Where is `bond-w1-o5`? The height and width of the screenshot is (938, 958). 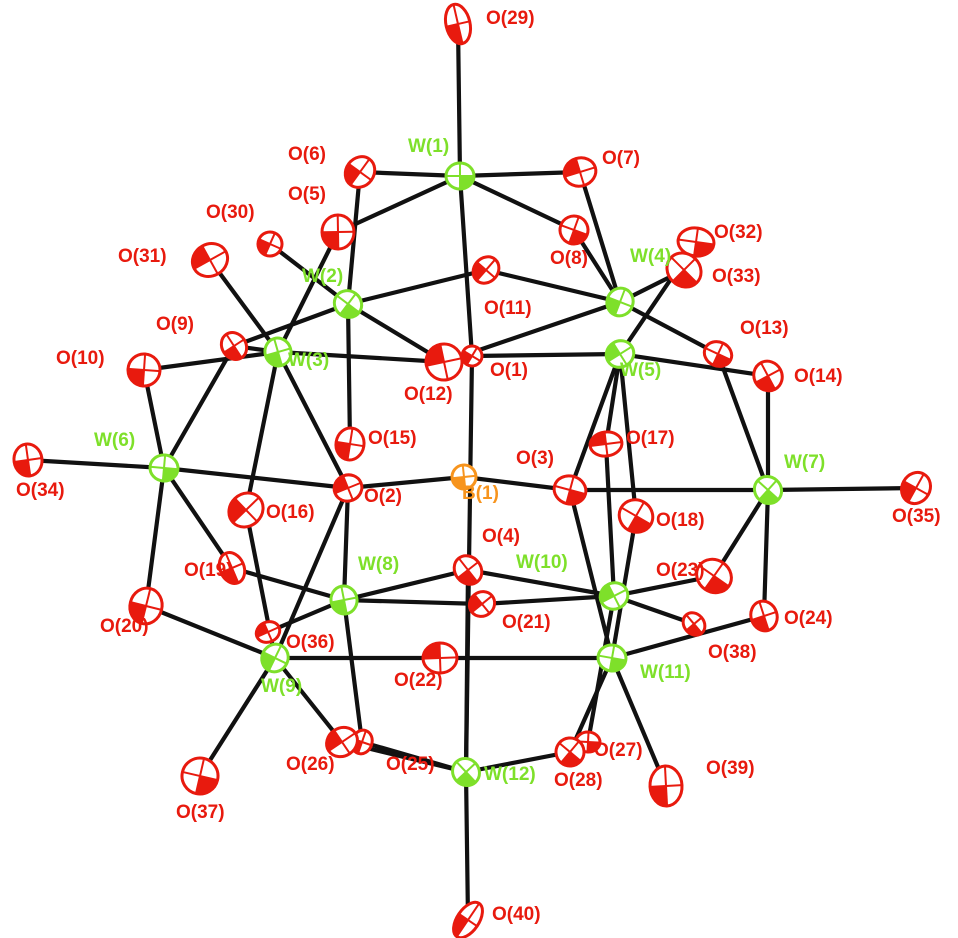 bond-w1-o5 is located at coordinates (399, 204).